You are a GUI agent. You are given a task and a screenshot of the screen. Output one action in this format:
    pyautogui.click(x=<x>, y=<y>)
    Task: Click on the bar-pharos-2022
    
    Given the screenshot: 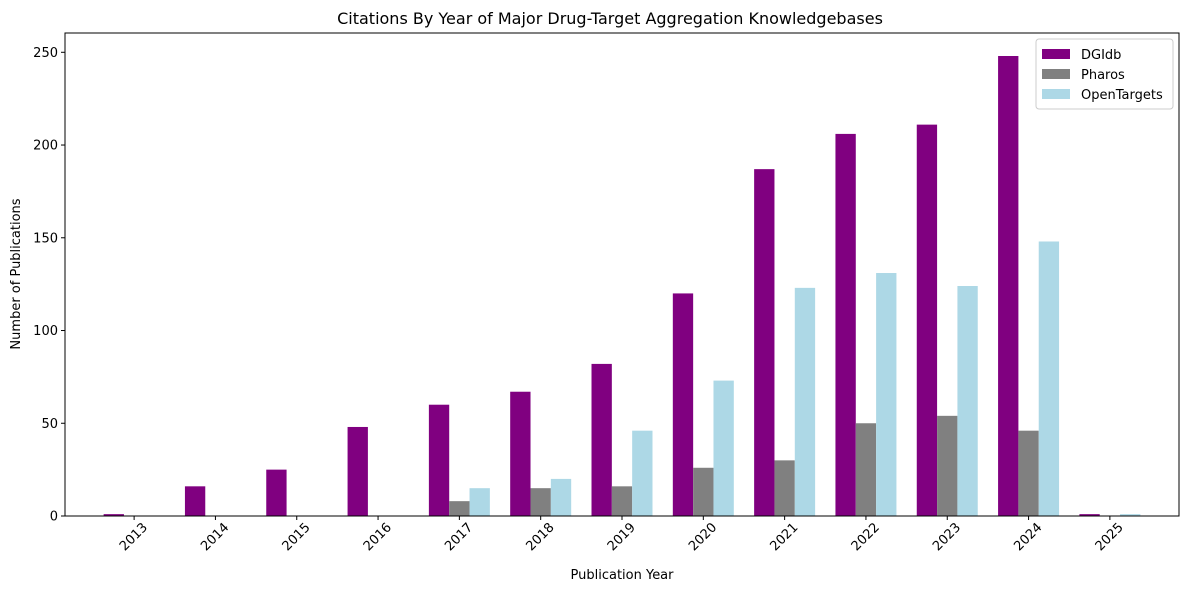 What is the action you would take?
    pyautogui.click(x=866, y=469)
    